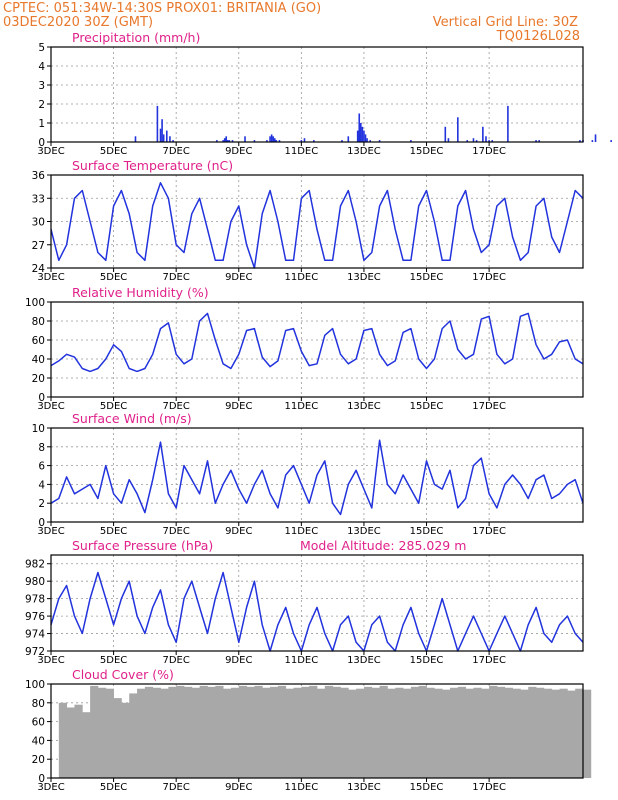 This screenshot has width=618, height=800. I want to click on x-tick-label: 17DEC, so click(489, 406).